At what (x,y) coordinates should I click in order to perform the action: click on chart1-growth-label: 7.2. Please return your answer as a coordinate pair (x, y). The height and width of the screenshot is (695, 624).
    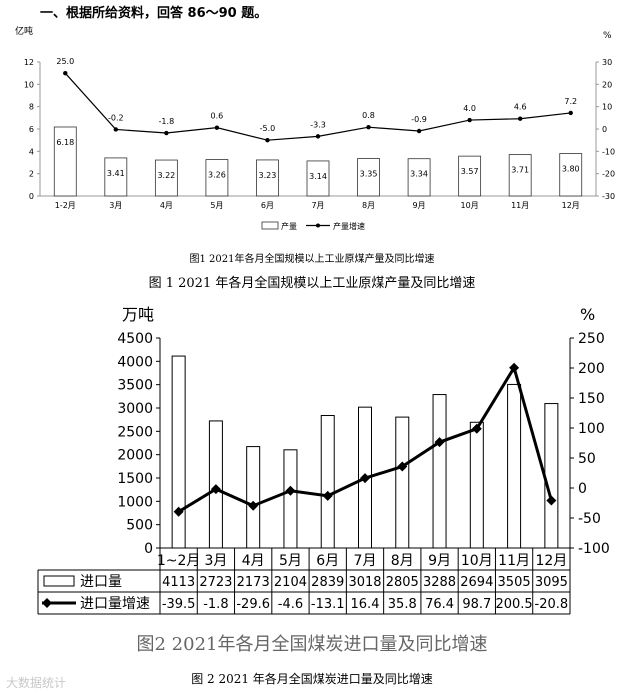
    Looking at the image, I should click on (570, 101).